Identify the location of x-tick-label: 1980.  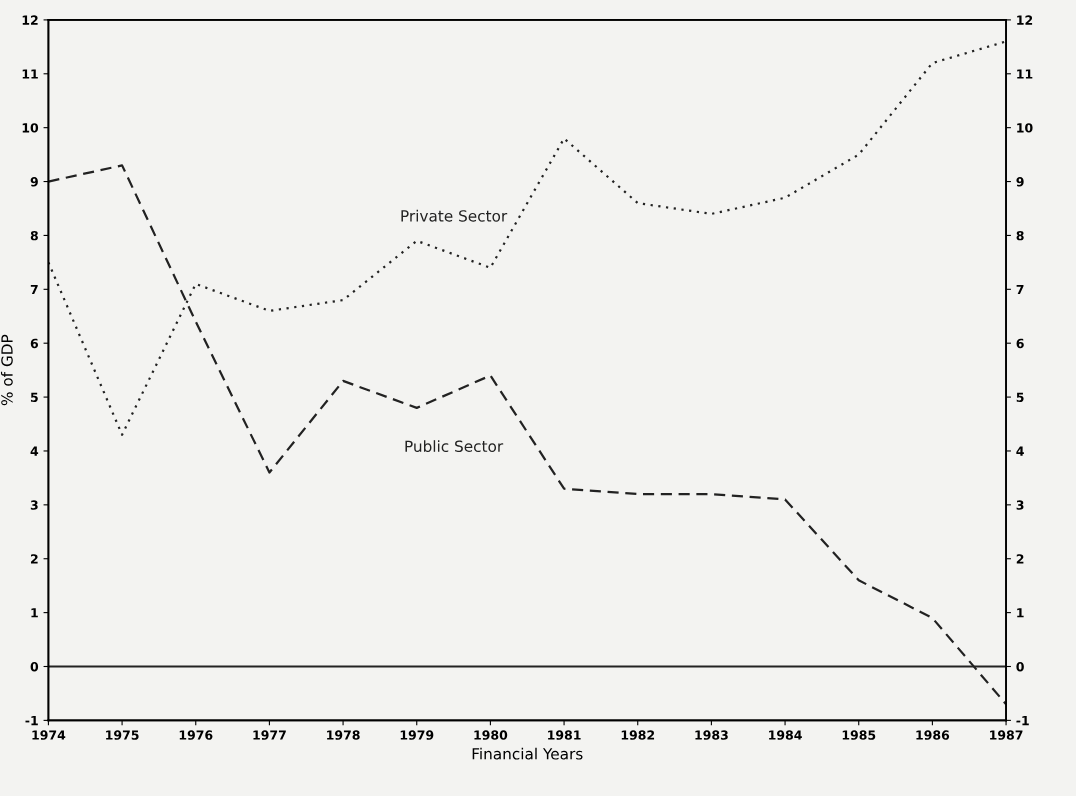
(491, 735).